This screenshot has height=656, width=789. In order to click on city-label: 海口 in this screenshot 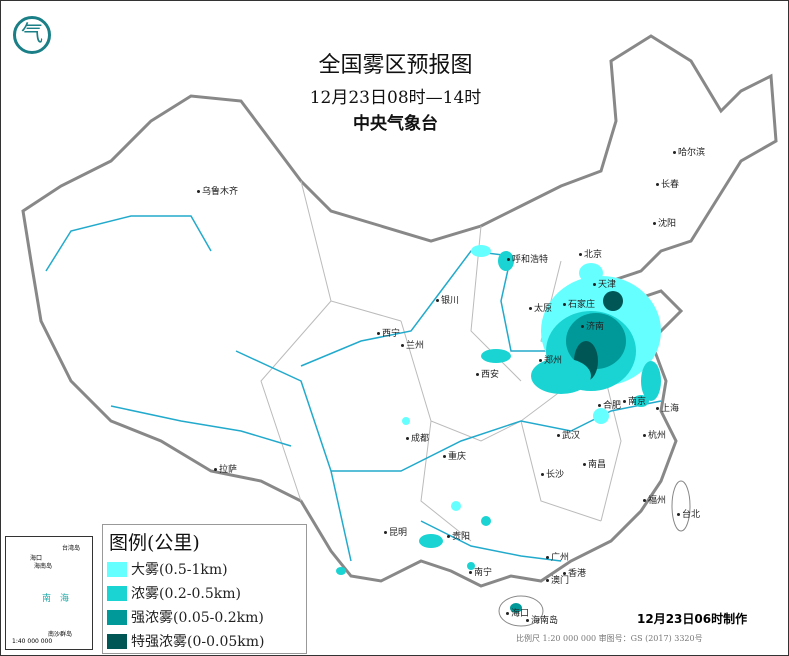, I will do `click(517, 612)`.